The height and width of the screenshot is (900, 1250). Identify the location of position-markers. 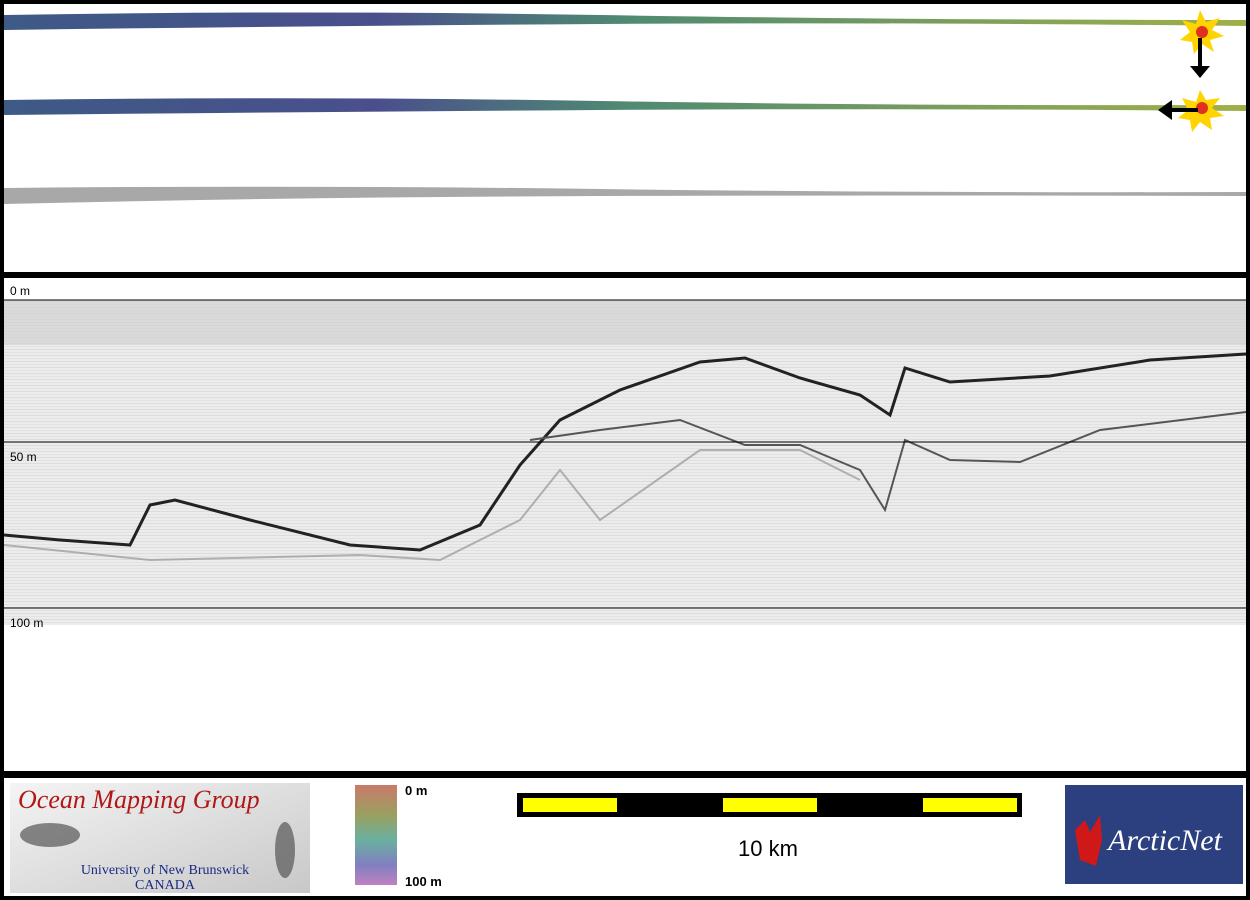
(1191, 71).